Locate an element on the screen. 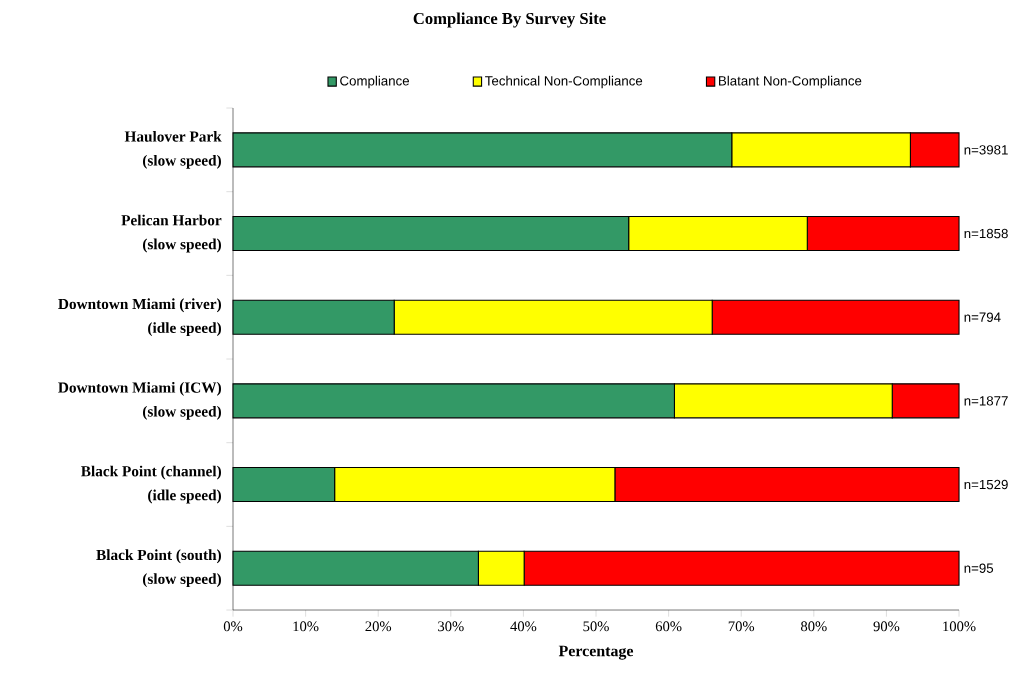  x-tick-label: 0% is located at coordinates (233, 626).